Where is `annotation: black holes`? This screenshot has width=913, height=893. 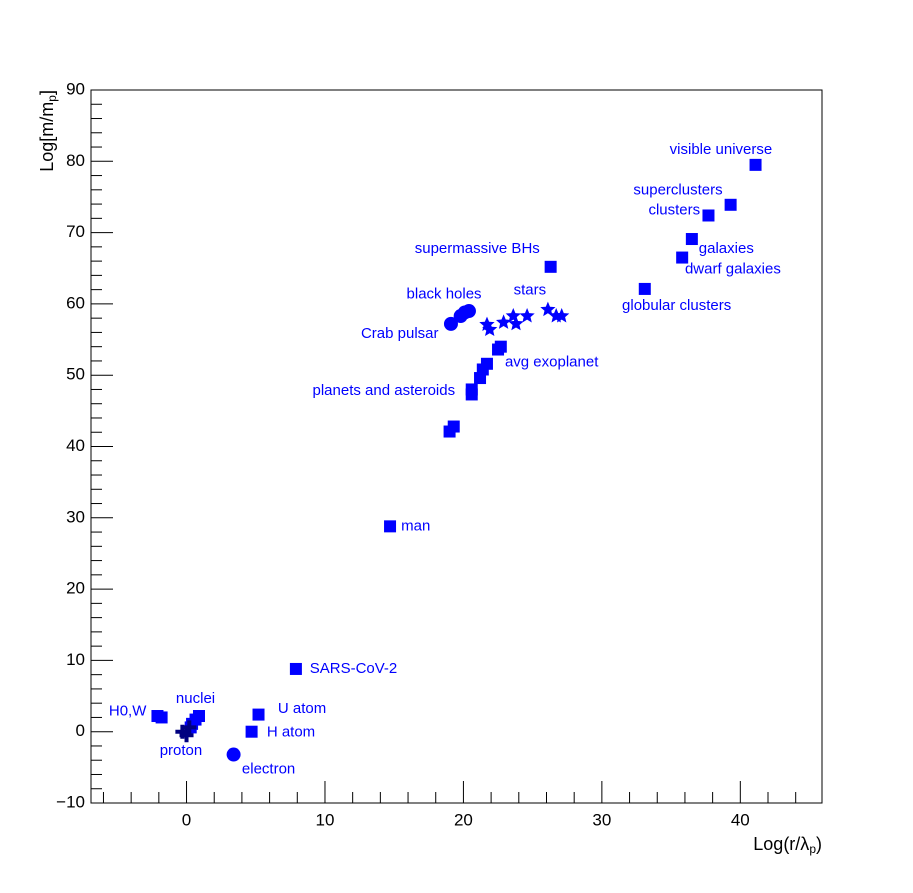 annotation: black holes is located at coordinates (444, 294).